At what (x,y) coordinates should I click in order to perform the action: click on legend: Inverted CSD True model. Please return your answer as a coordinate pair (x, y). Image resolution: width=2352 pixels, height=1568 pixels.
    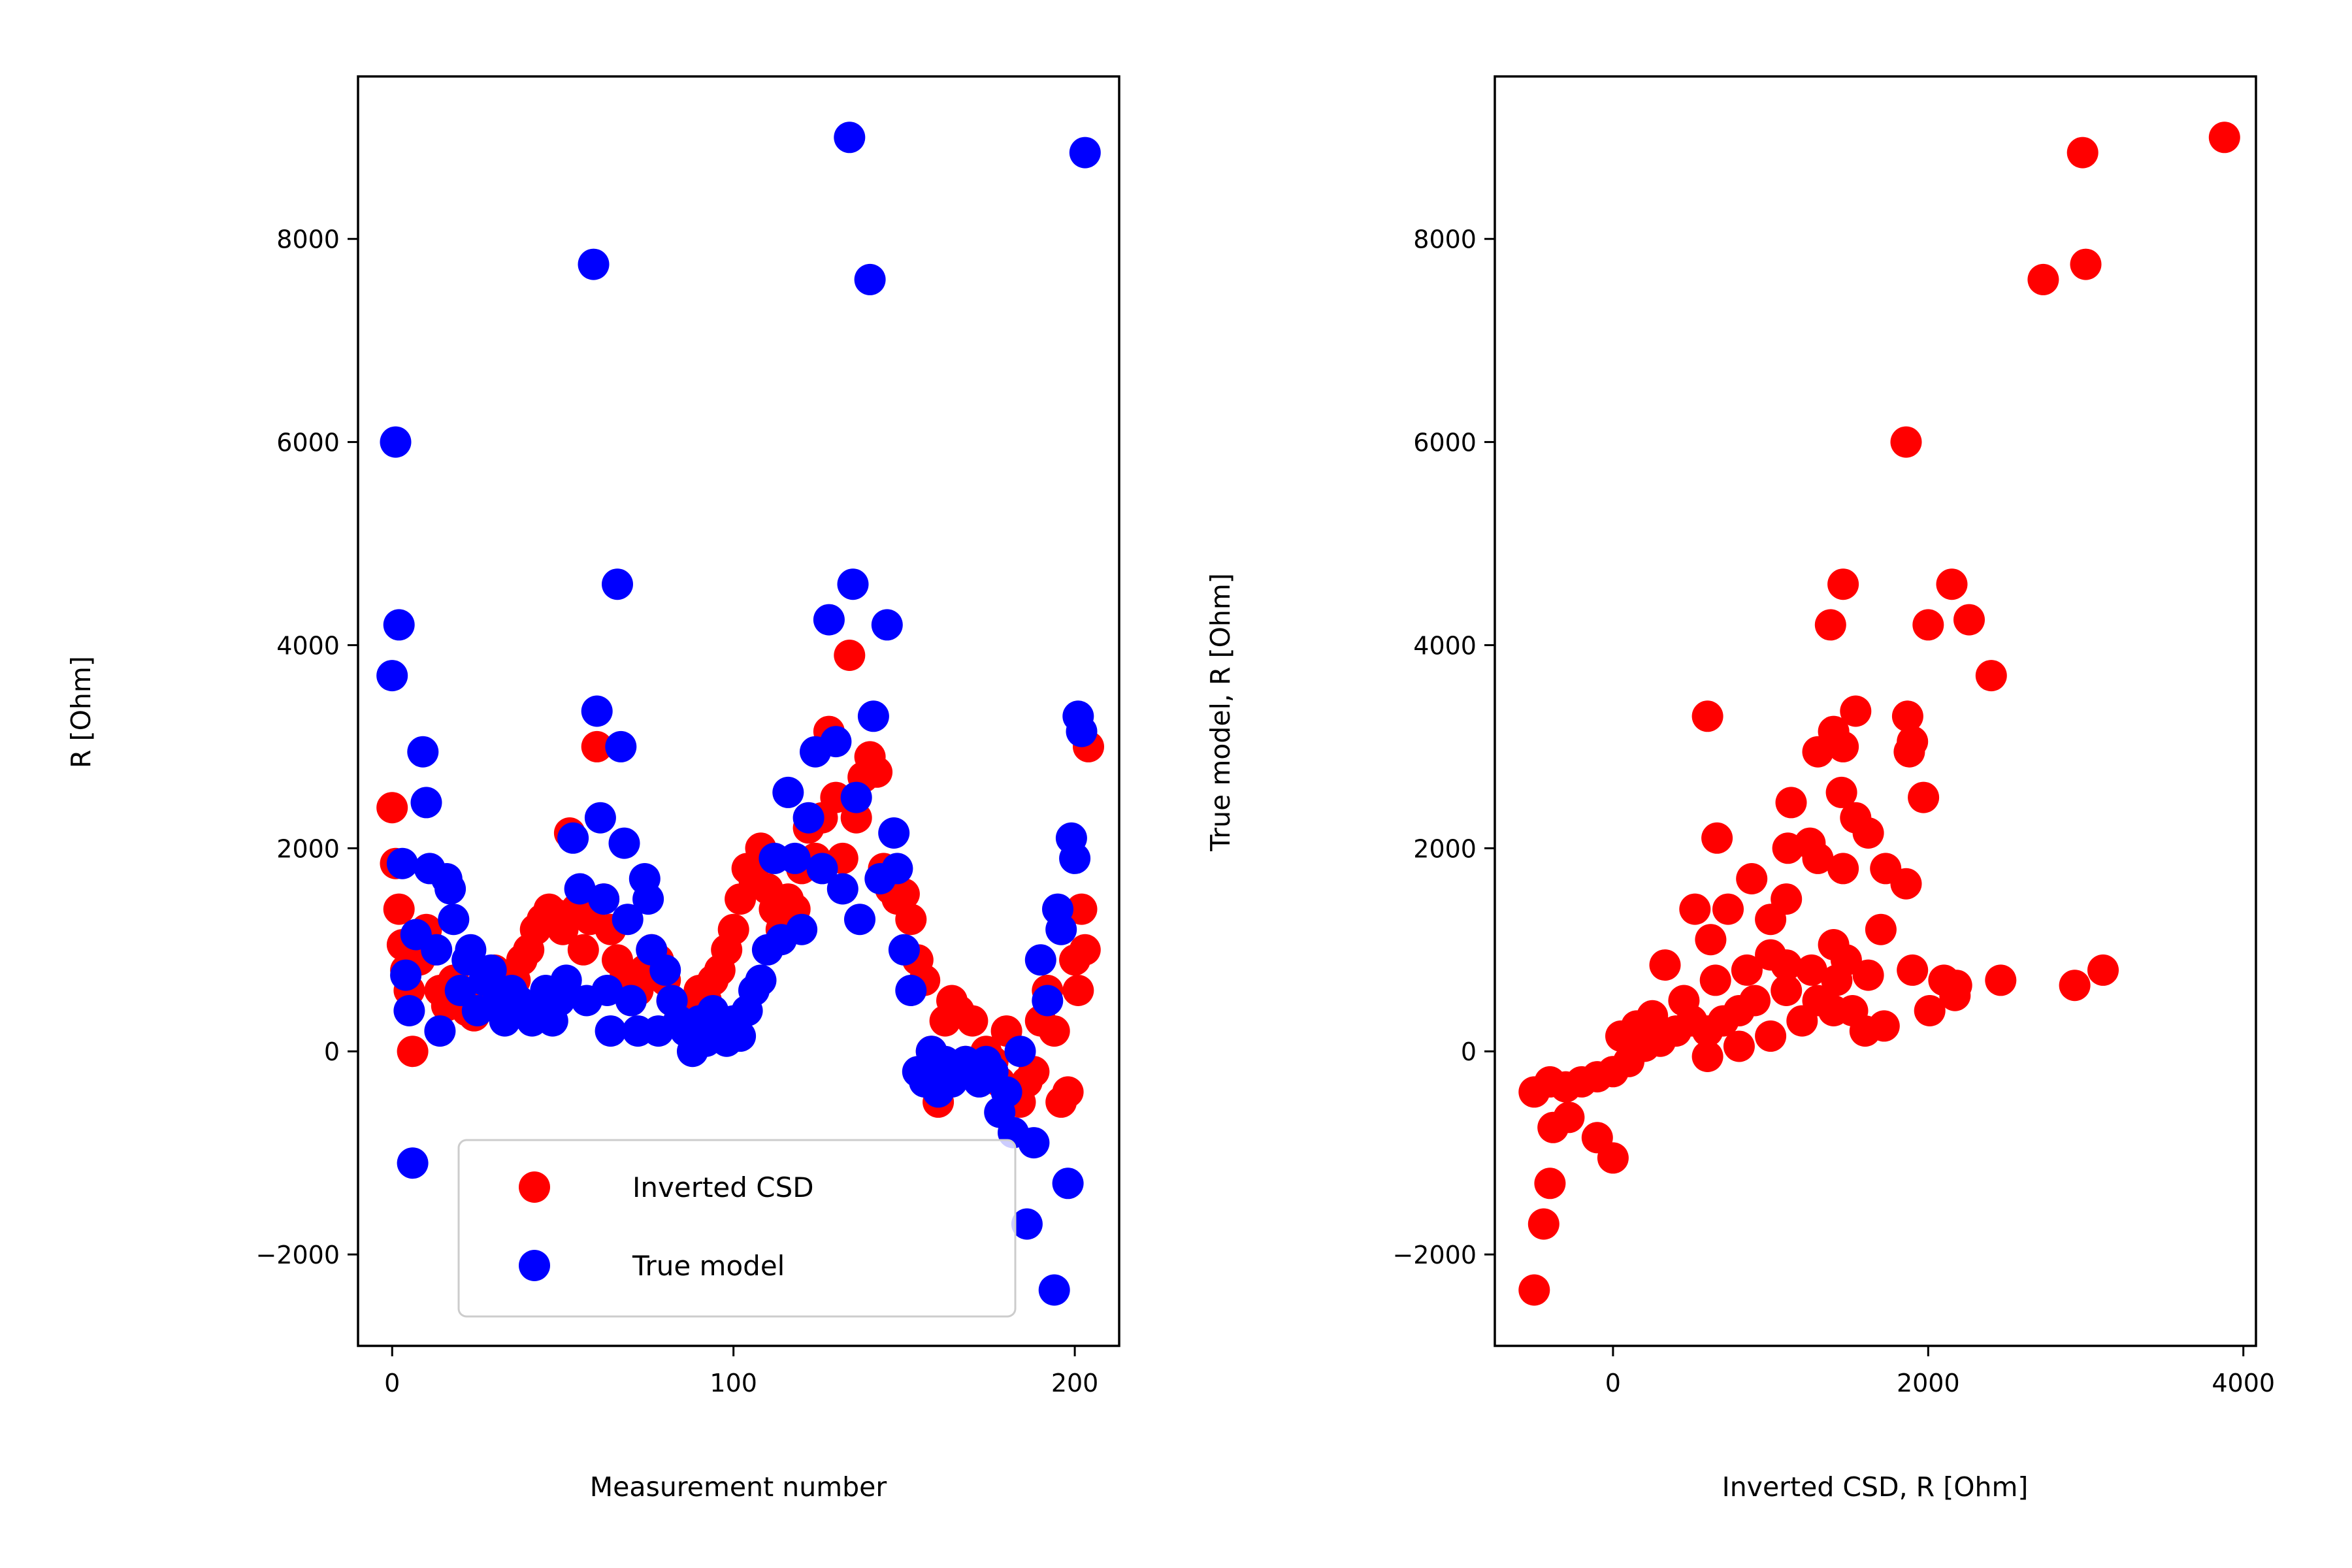
    Looking at the image, I should click on (737, 1228).